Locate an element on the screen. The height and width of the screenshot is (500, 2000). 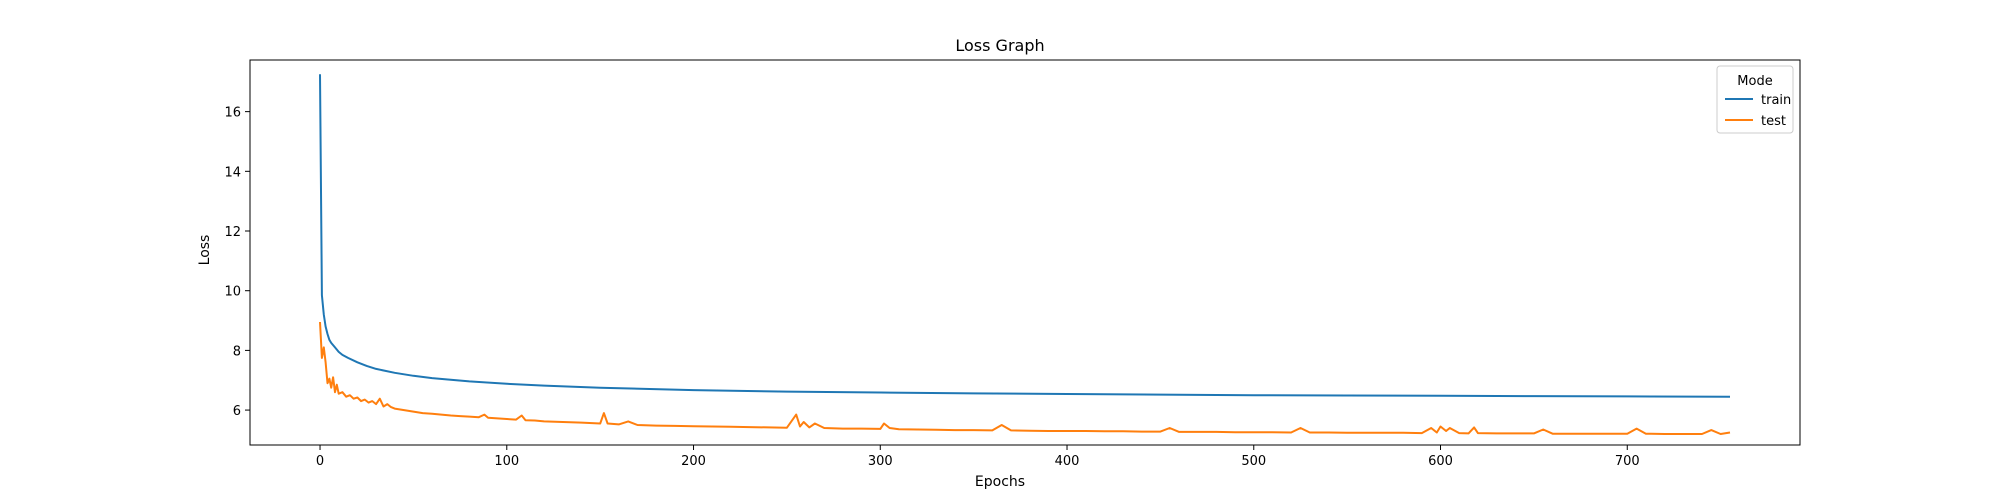
legend-title: Mode is located at coordinates (1754, 81).